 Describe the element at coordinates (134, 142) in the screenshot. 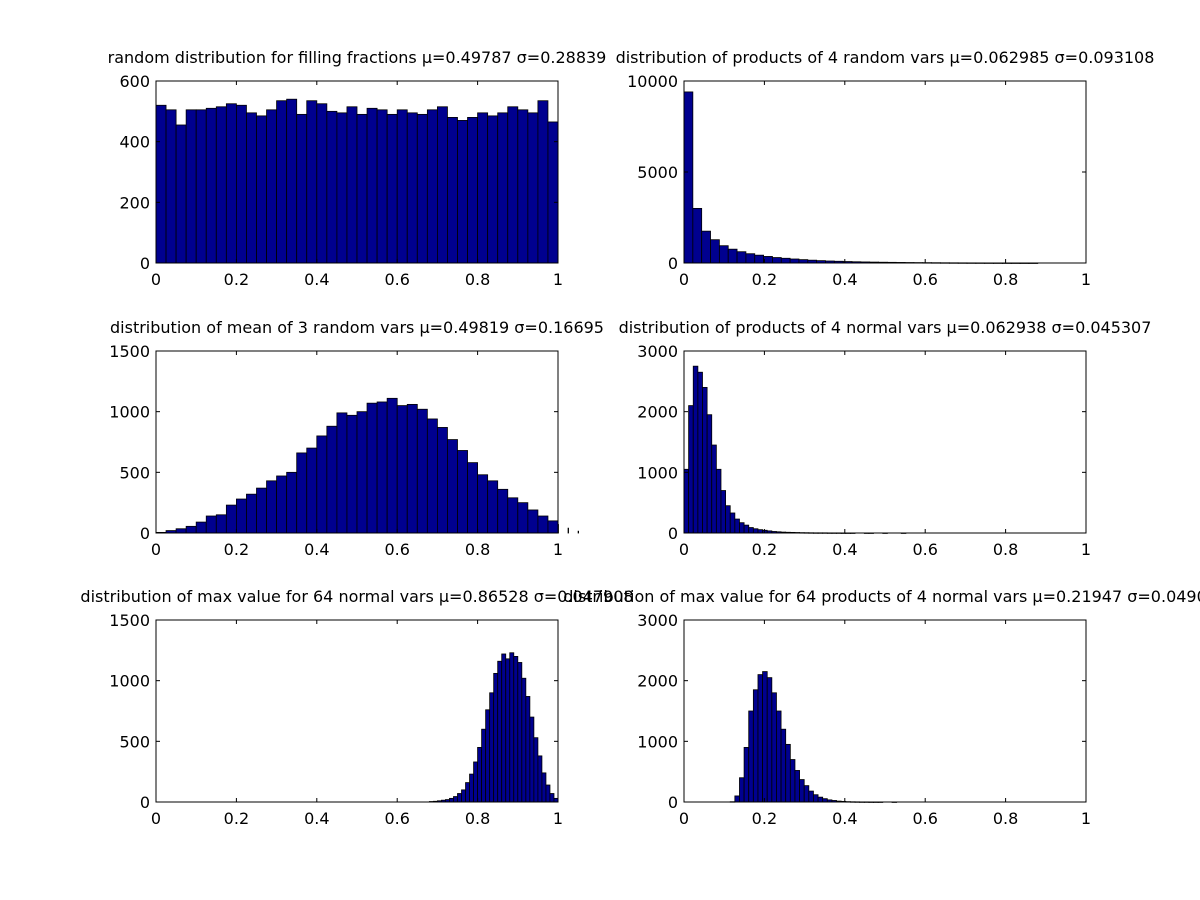

I see `y-tick-label: 400` at that location.